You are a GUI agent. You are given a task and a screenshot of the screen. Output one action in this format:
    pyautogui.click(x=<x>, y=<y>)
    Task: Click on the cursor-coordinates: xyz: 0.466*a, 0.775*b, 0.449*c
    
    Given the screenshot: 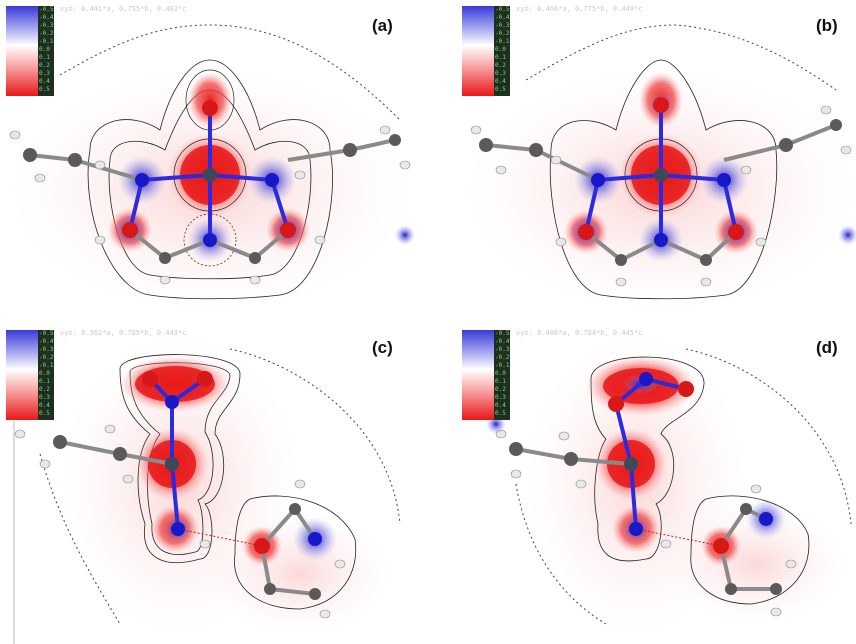 What is the action you would take?
    pyautogui.click(x=579, y=9)
    